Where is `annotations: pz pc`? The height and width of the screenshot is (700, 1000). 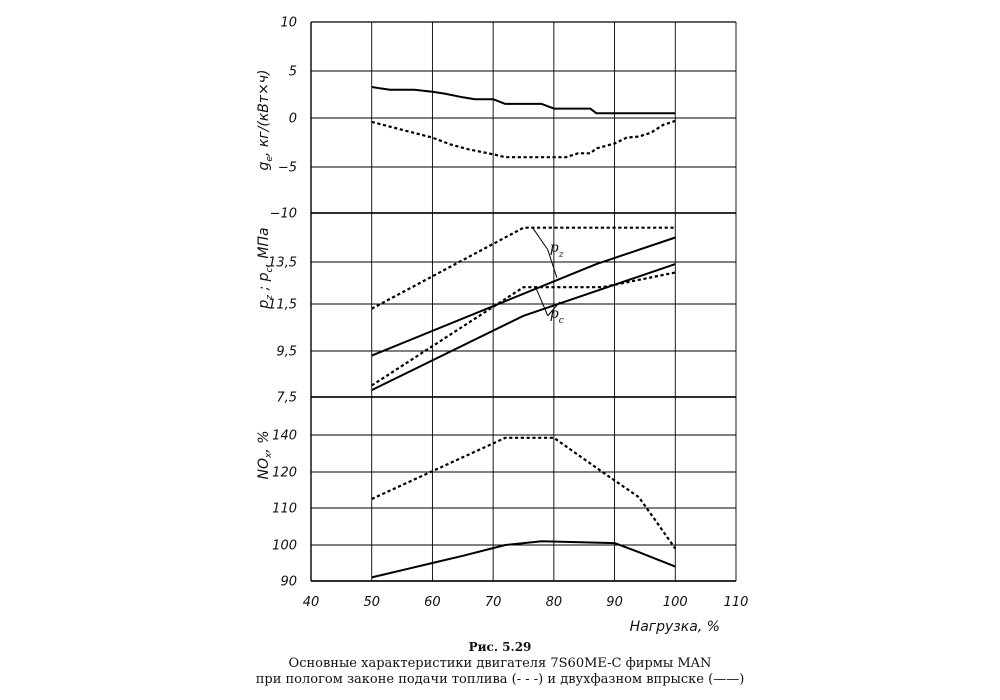
annotations: pz pc is located at coordinates (548, 276).